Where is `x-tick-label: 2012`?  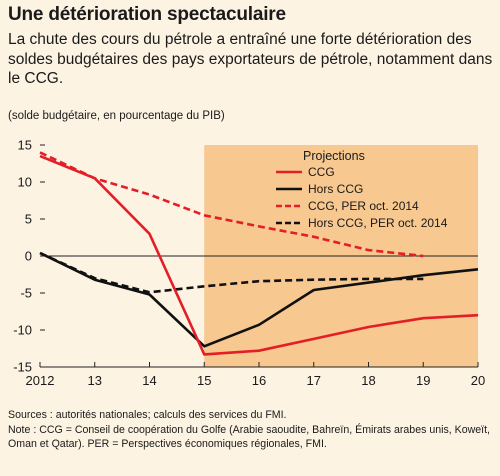
x-tick-label: 2012 is located at coordinates (40, 380).